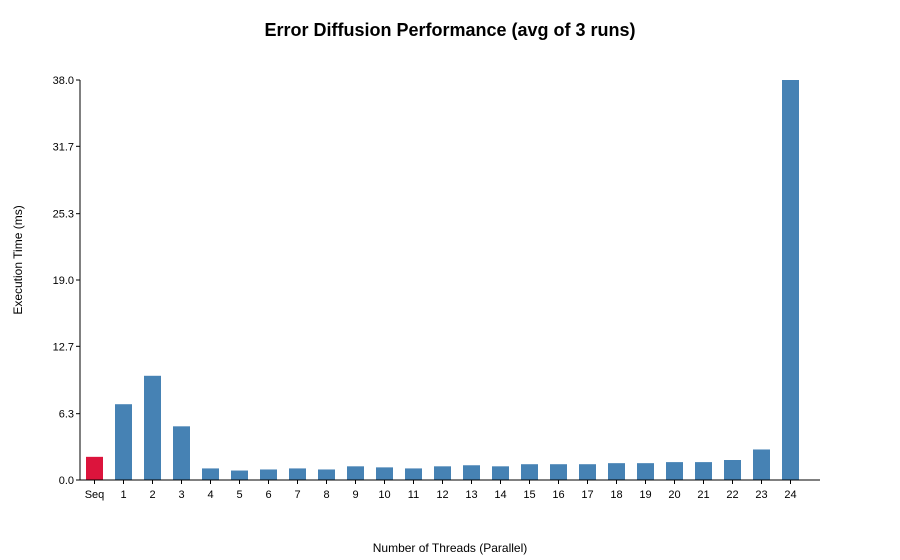 The image size is (900, 560). Describe the element at coordinates (66, 415) in the screenshot. I see `y-tick-label: 6.3` at that location.